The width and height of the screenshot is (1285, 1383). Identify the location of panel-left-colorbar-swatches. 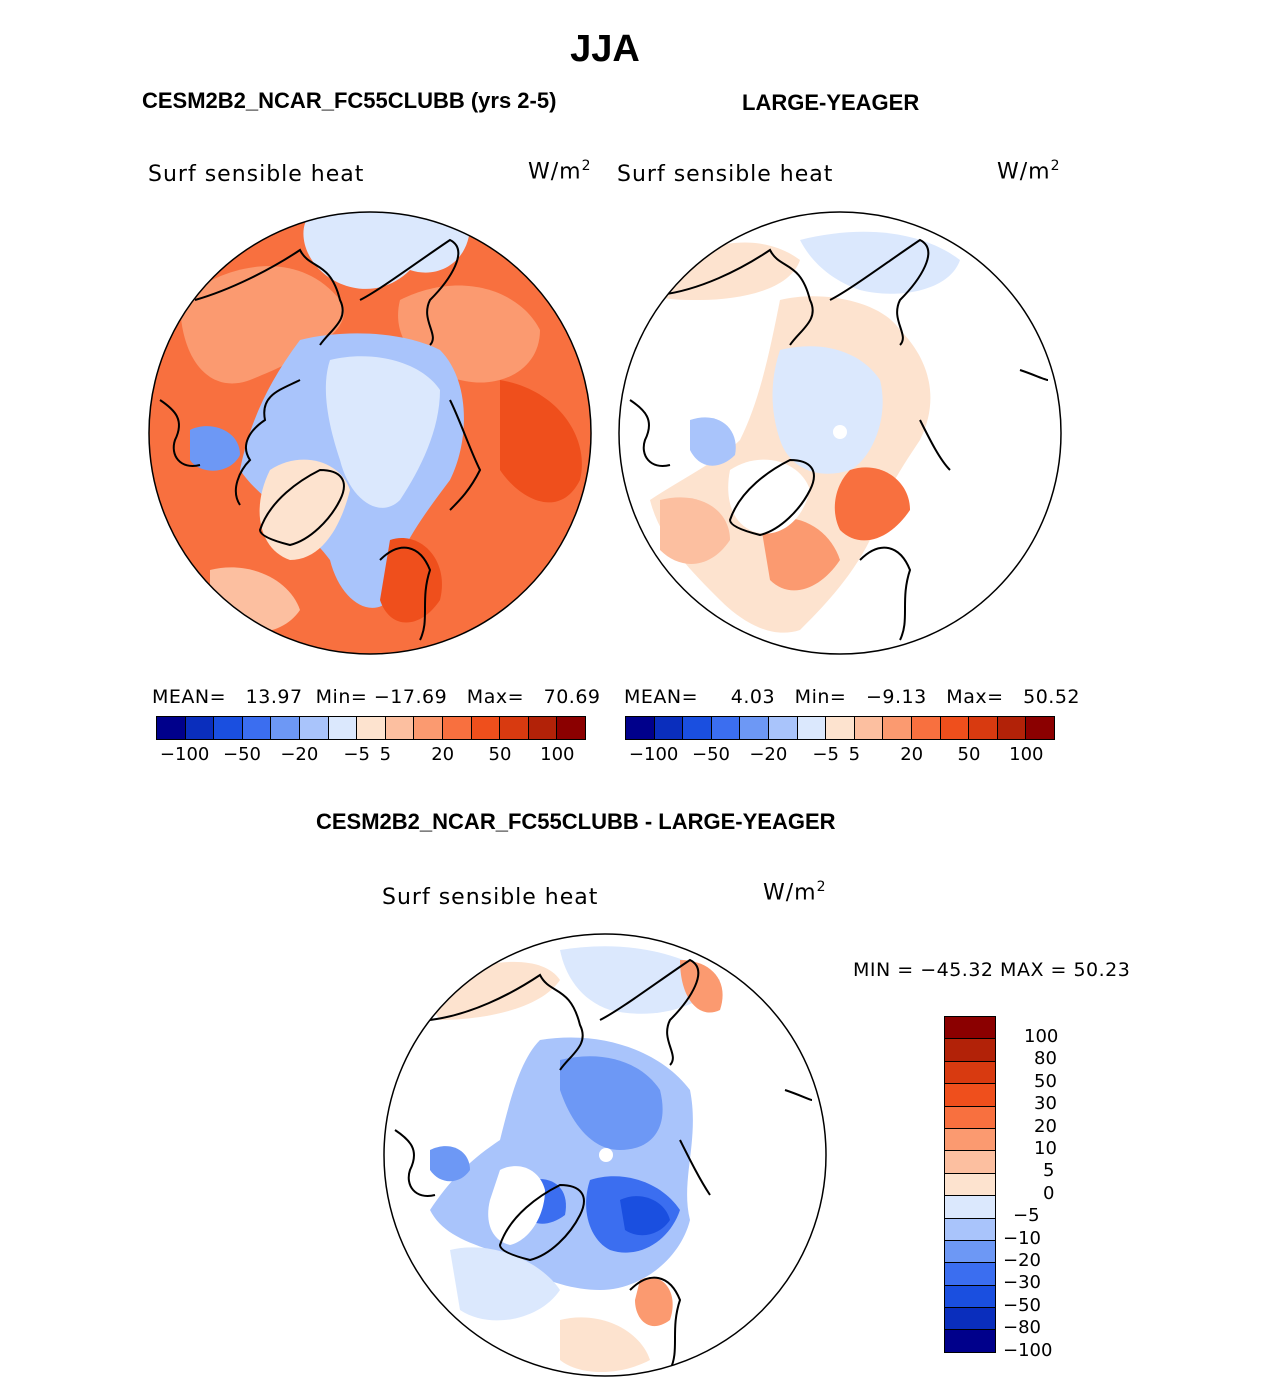
(371, 728).